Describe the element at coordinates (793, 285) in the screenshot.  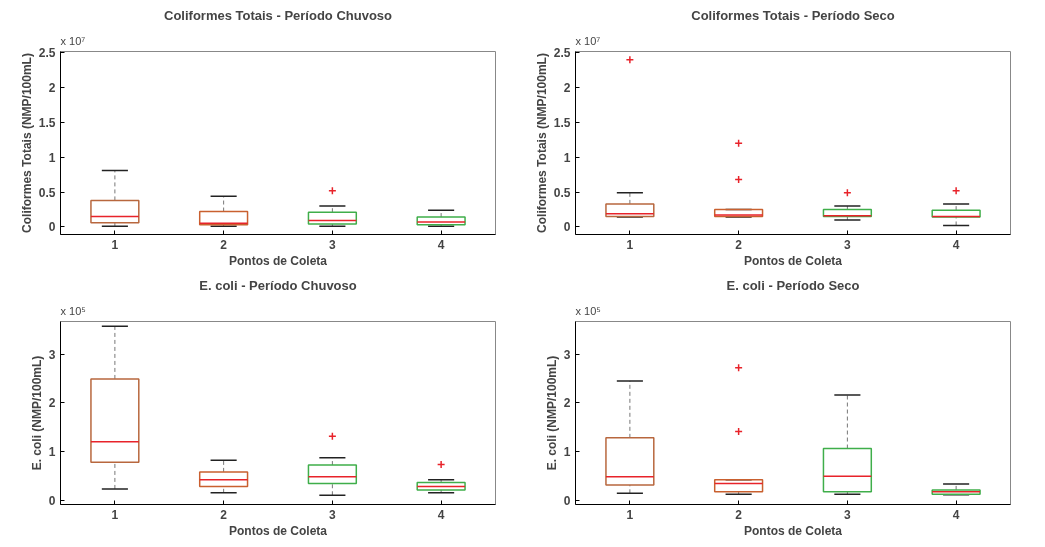
I see `chart-title: E. coli - Período Seco` at that location.